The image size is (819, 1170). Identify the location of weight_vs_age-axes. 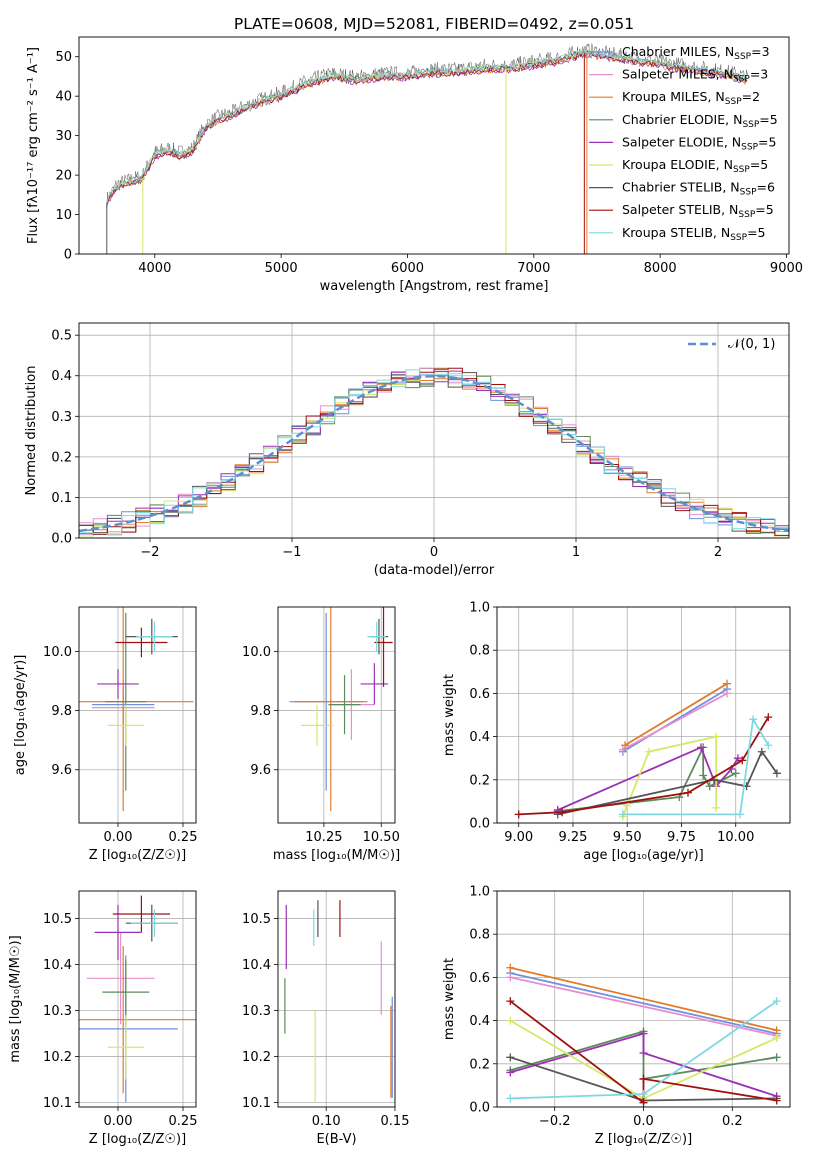
(641, 716).